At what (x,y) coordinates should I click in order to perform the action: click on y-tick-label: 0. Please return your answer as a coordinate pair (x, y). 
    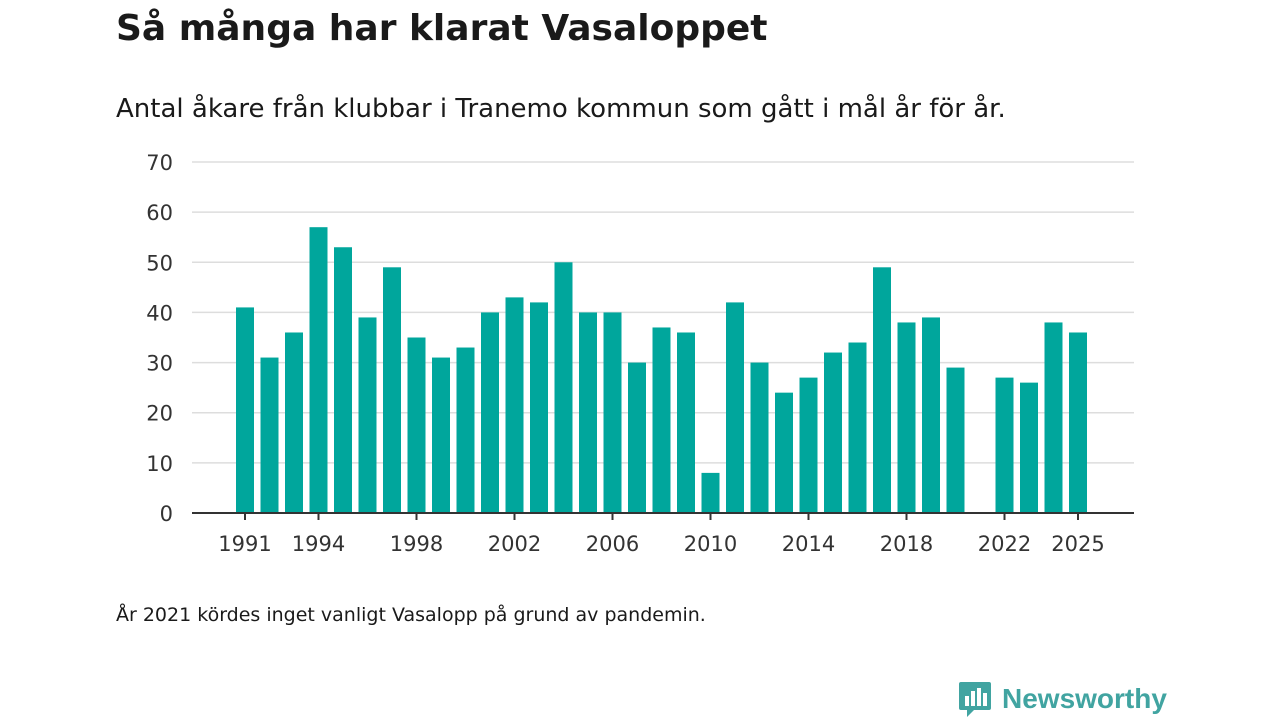
    Looking at the image, I should click on (166, 514).